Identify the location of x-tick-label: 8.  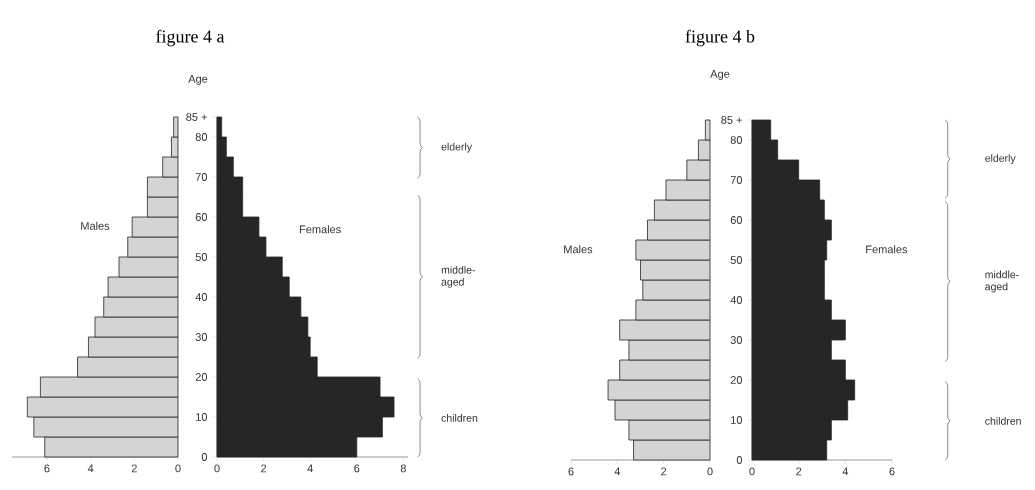
(403, 468).